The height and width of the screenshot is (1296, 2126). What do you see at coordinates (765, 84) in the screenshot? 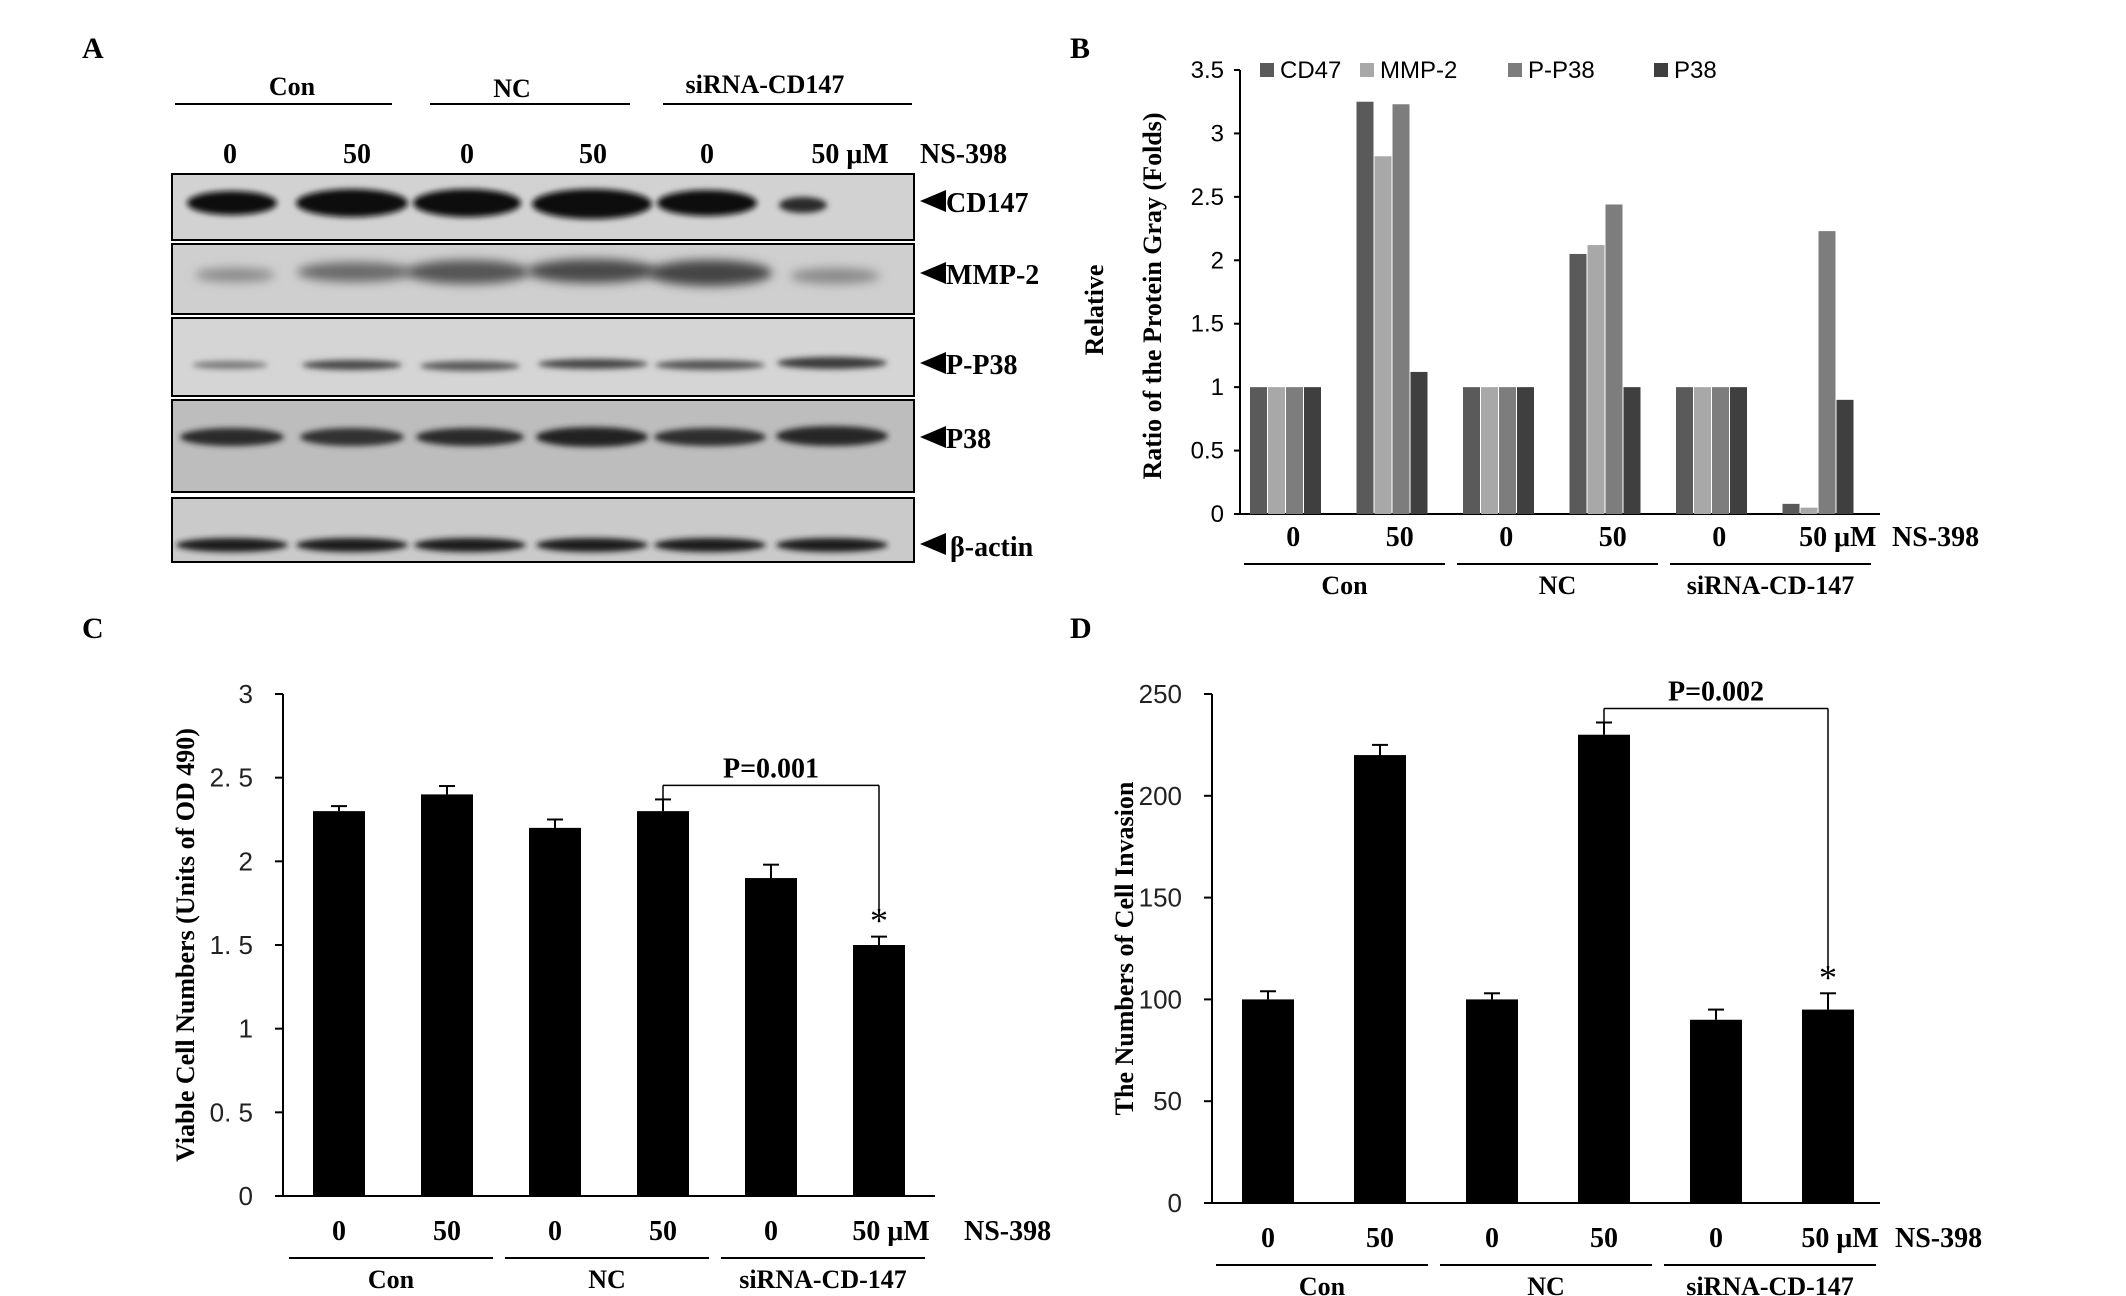
I see `blot-group-label-sirna: siRNA-CD147` at bounding box center [765, 84].